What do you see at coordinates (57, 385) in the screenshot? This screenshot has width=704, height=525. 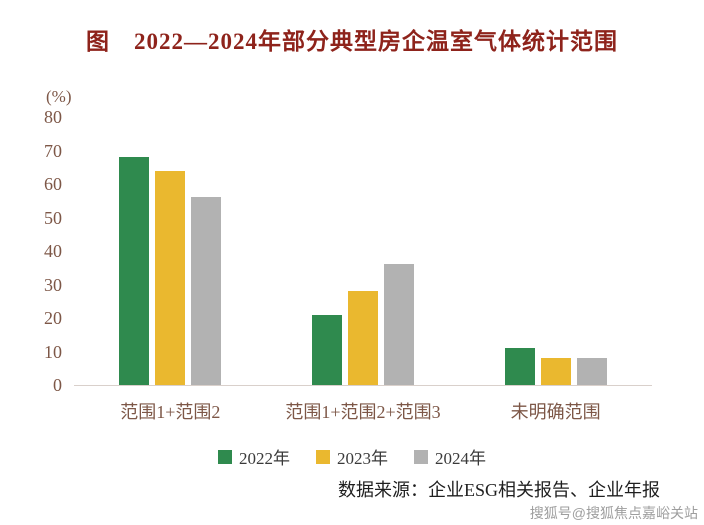 I see `y-tick-label: 0` at bounding box center [57, 385].